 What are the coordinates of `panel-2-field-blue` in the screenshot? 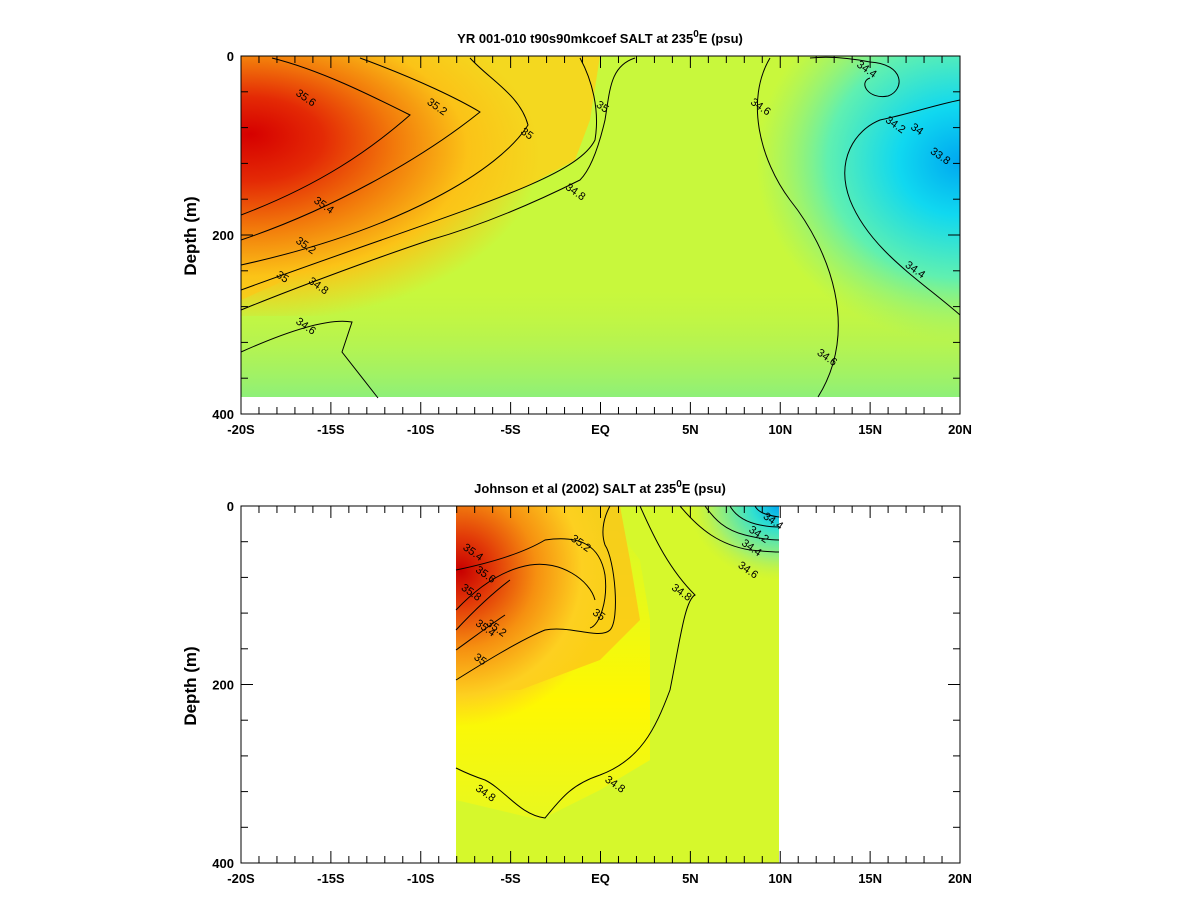 It's located at (689, 581).